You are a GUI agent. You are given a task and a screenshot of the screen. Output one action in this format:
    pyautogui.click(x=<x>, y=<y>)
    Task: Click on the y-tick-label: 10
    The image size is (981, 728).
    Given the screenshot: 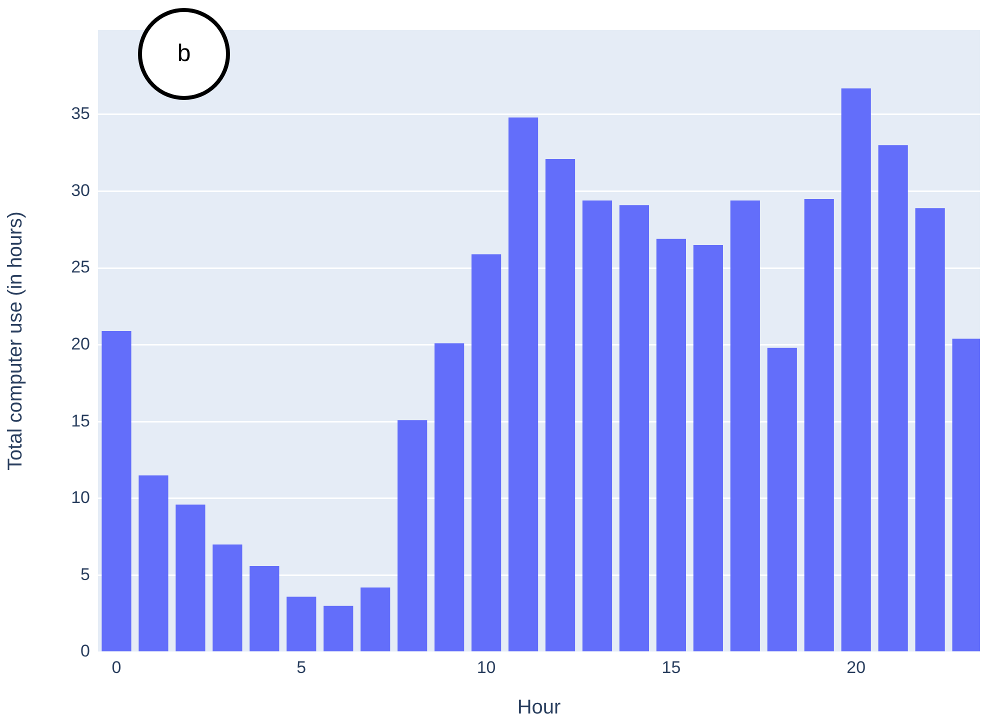 What is the action you would take?
    pyautogui.click(x=80, y=498)
    